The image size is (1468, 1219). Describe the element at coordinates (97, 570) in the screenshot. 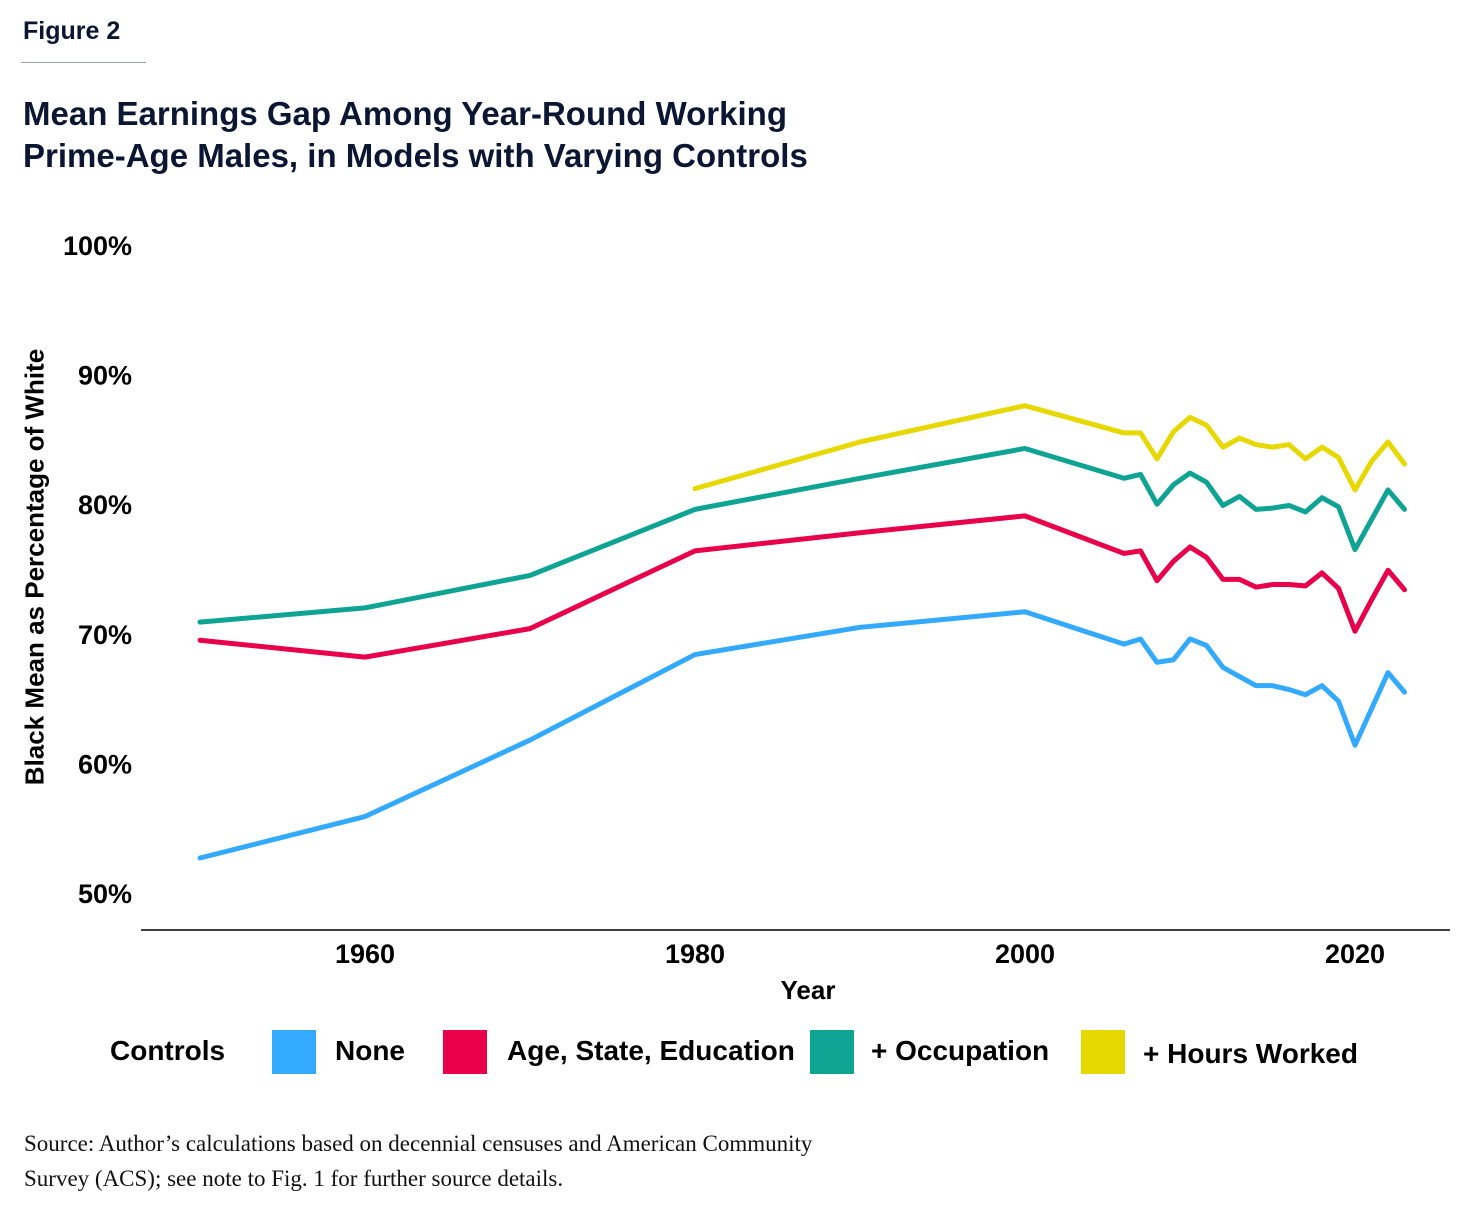

I see `y-tick-labels: 100% 90% 80% 70% 60% 50%` at that location.